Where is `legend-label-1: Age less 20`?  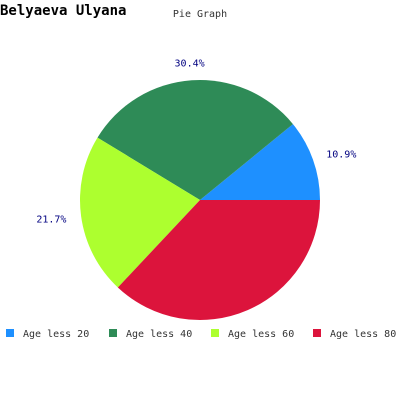 legend-label-1: Age less 20 is located at coordinates (56, 334).